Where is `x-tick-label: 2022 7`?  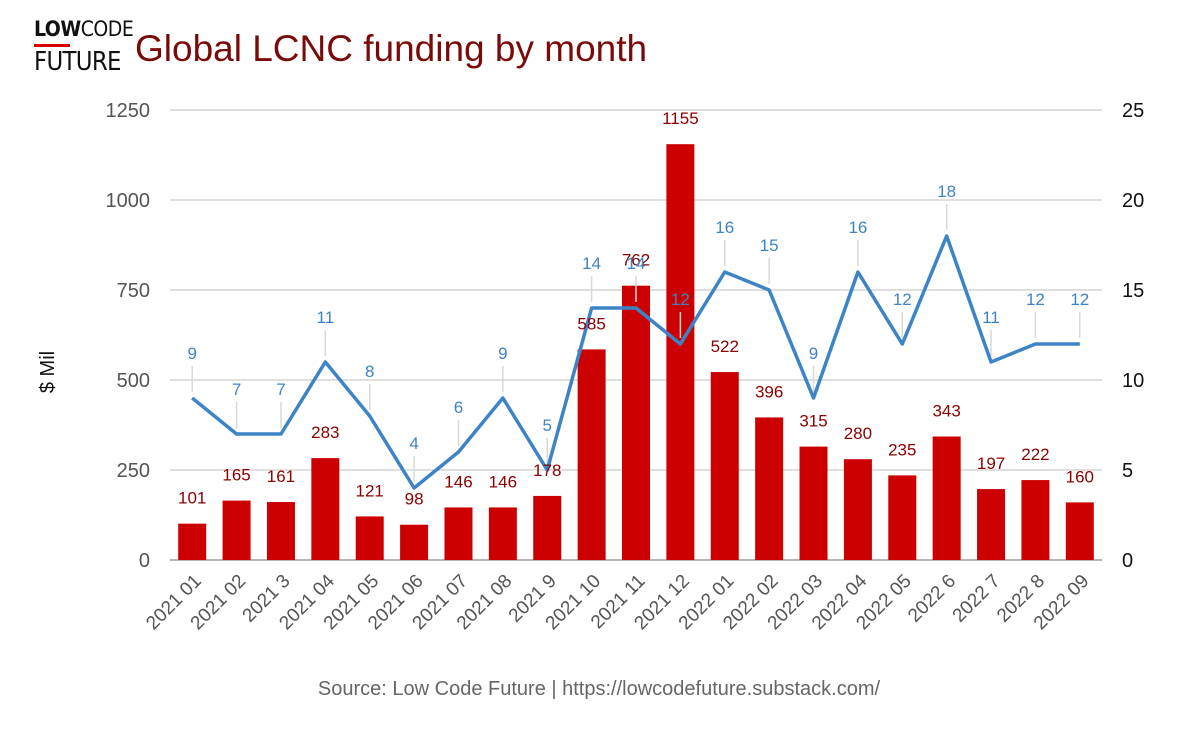 x-tick-label: 2022 7 is located at coordinates (977, 599).